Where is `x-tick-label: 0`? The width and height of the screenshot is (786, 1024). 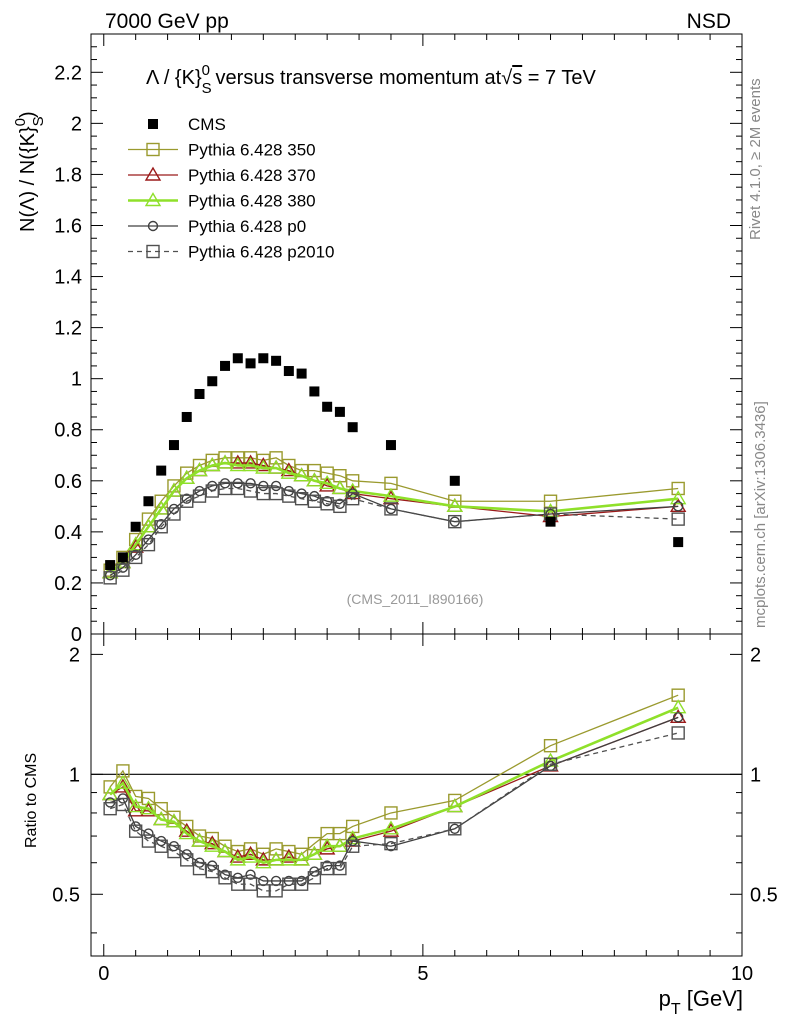 x-tick-label: 0 is located at coordinates (103, 974).